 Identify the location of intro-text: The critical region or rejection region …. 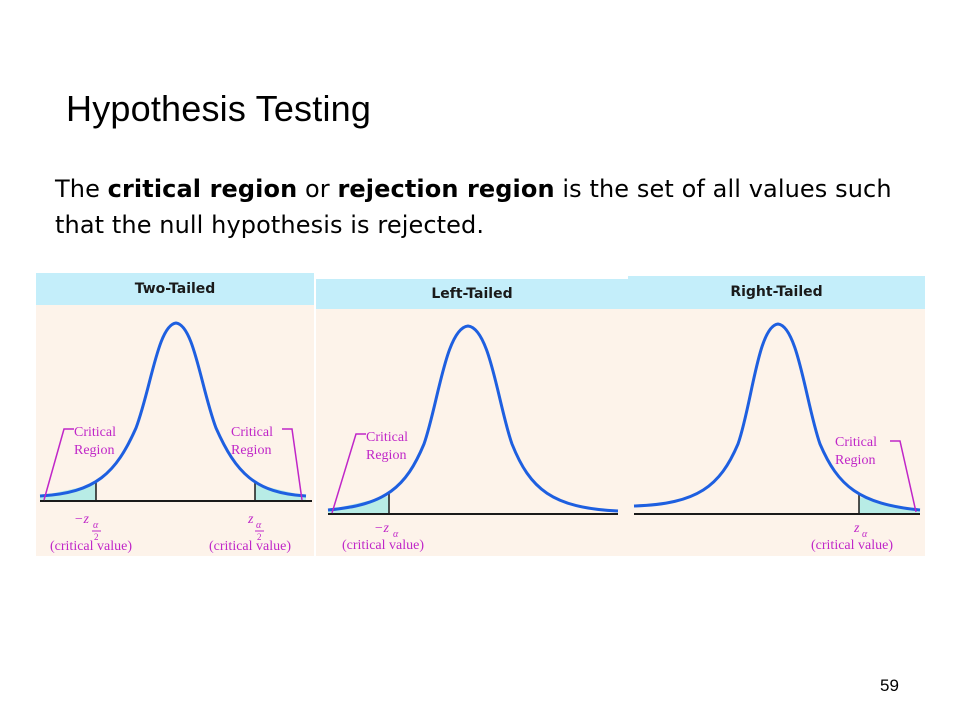
(485, 207).